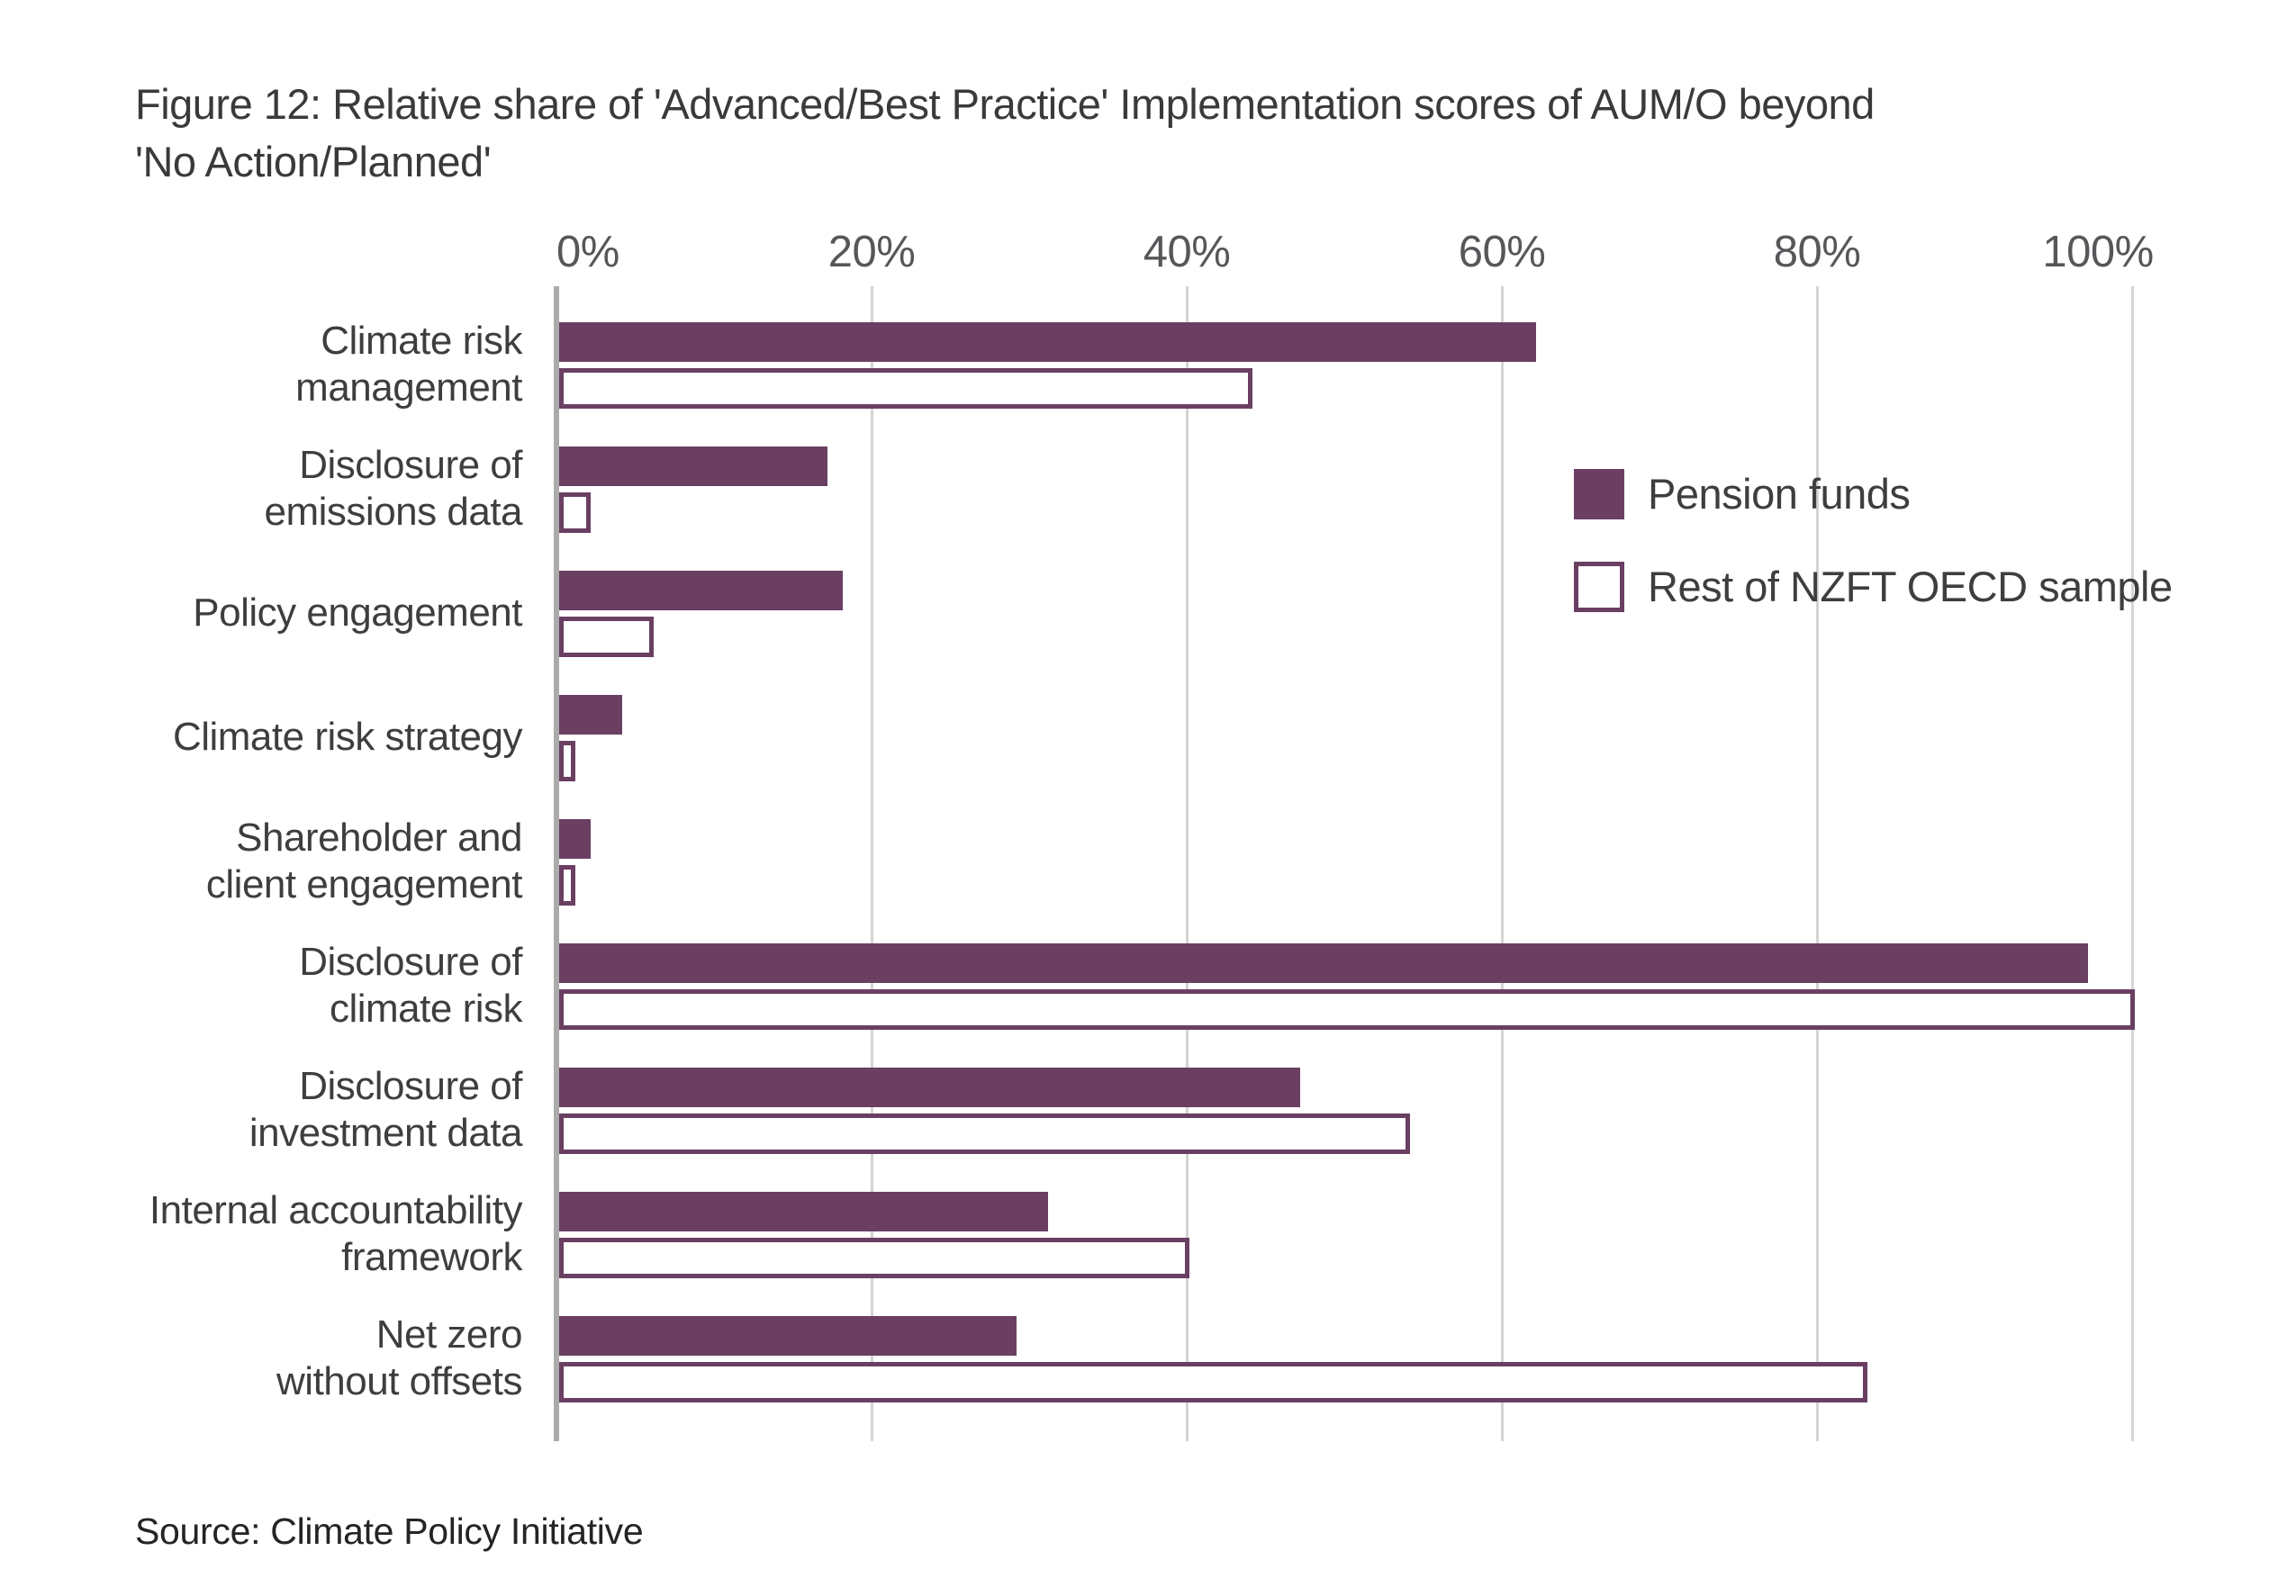  What do you see at coordinates (788, 1336) in the screenshot?
I see `bar-pension-funds-net-zero-without-offsets` at bounding box center [788, 1336].